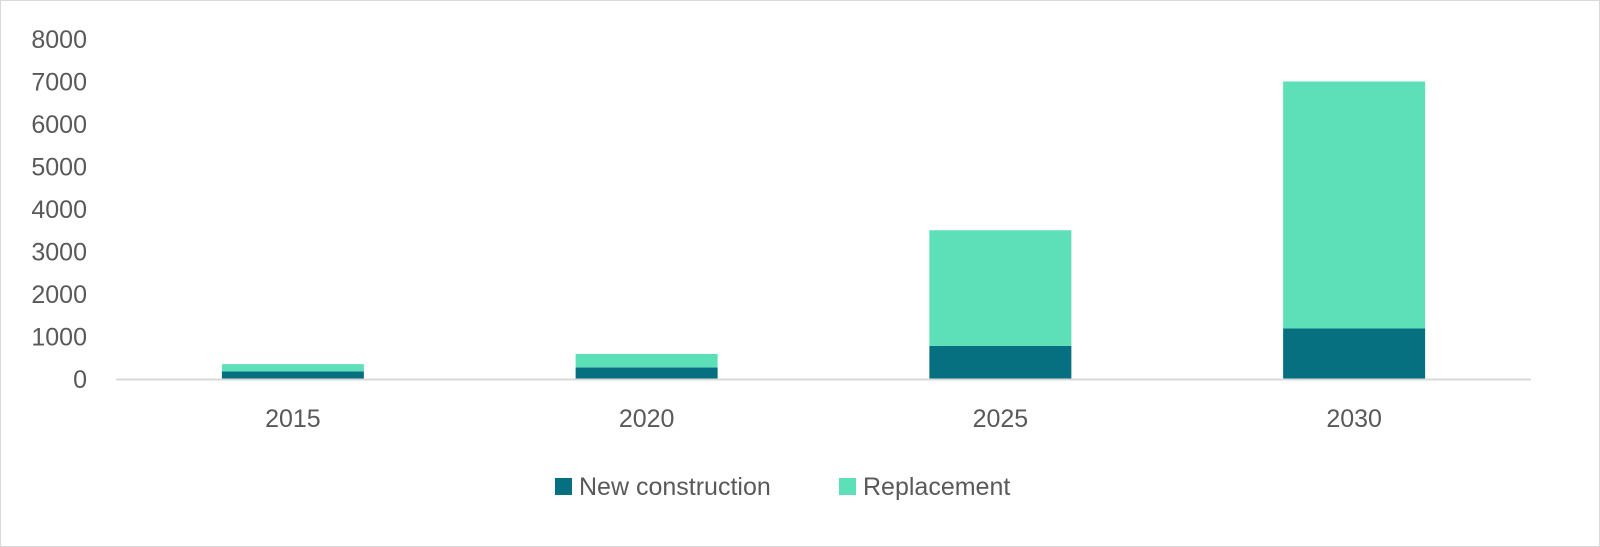  Describe the element at coordinates (59, 168) in the screenshot. I see `y-tick-label-5000: 5000` at that location.